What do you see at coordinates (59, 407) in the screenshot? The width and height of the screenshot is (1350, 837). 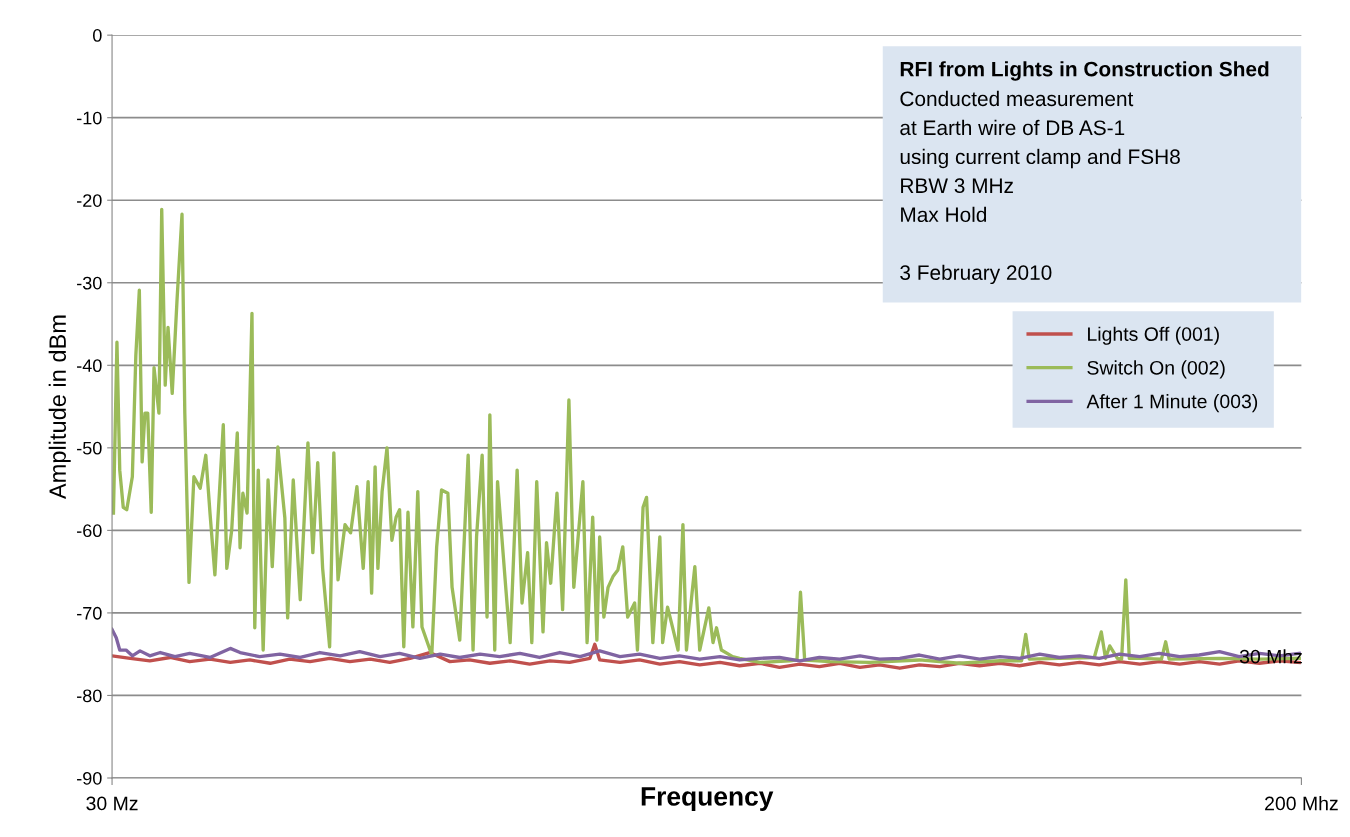 I see `y-axis-title: Amplitude in dBm` at bounding box center [59, 407].